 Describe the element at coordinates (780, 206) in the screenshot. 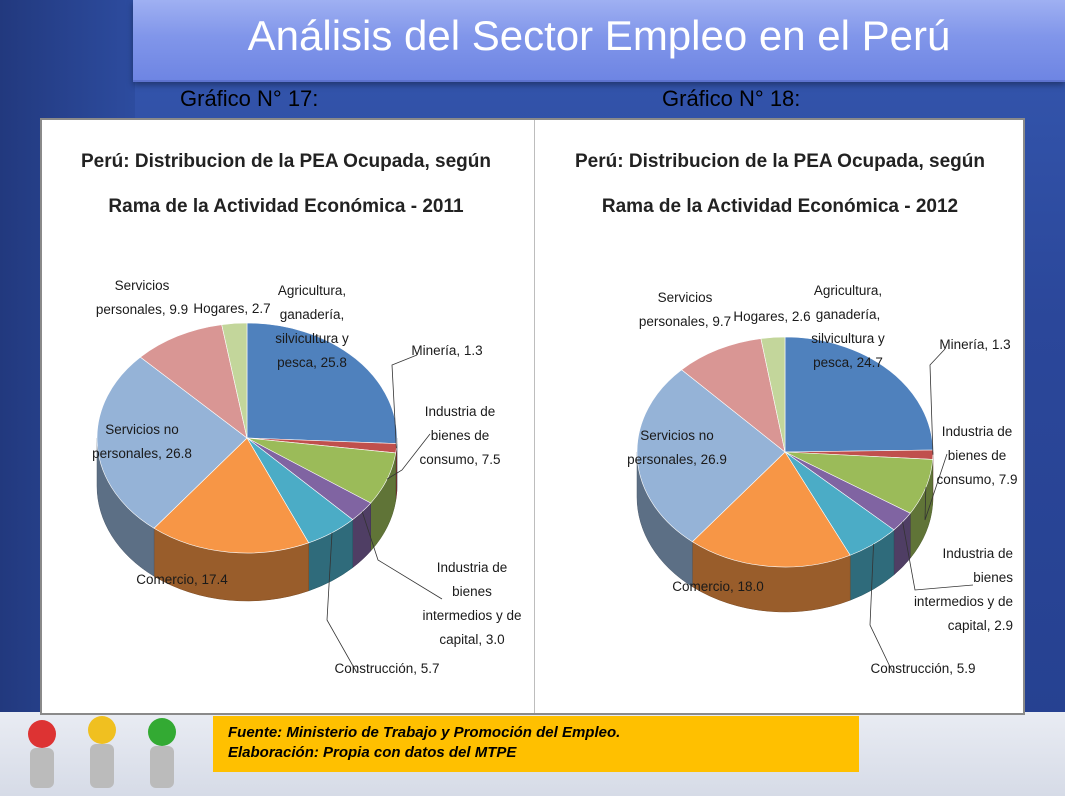

I see `chart-title-line: Rama de la Actividad Económica - 2012` at that location.